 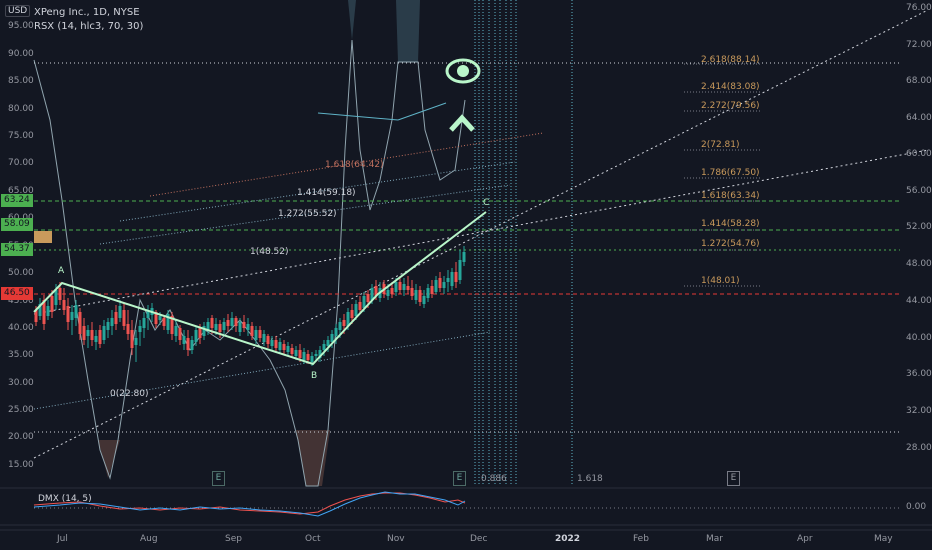 I want to click on fib-time-label: 0.886, so click(x=494, y=479).